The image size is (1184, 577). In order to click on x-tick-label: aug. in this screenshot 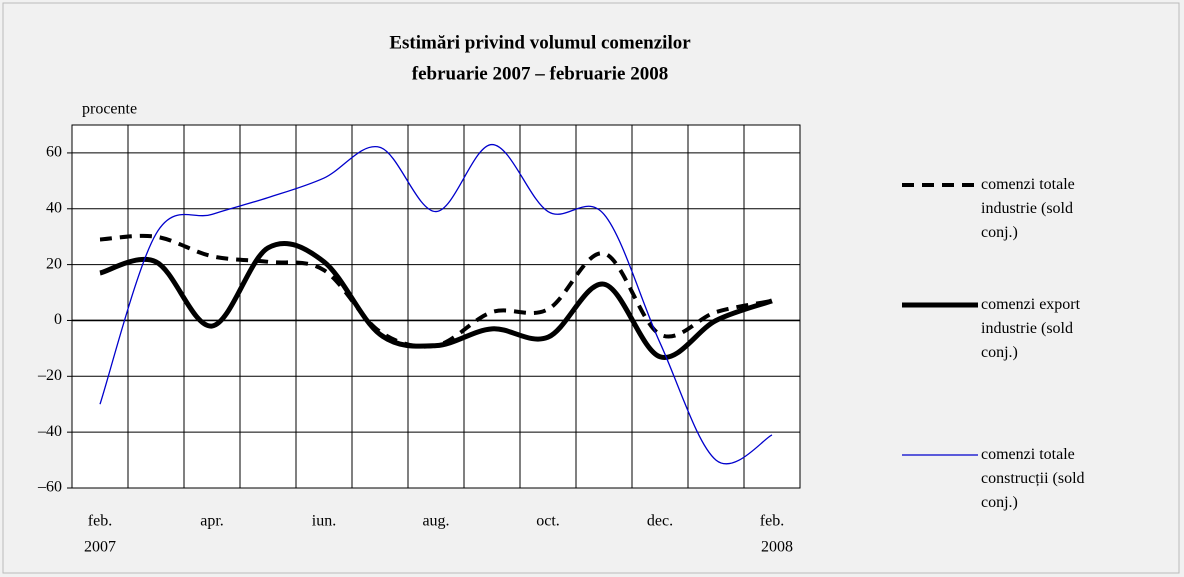, I will do `click(435, 521)`.